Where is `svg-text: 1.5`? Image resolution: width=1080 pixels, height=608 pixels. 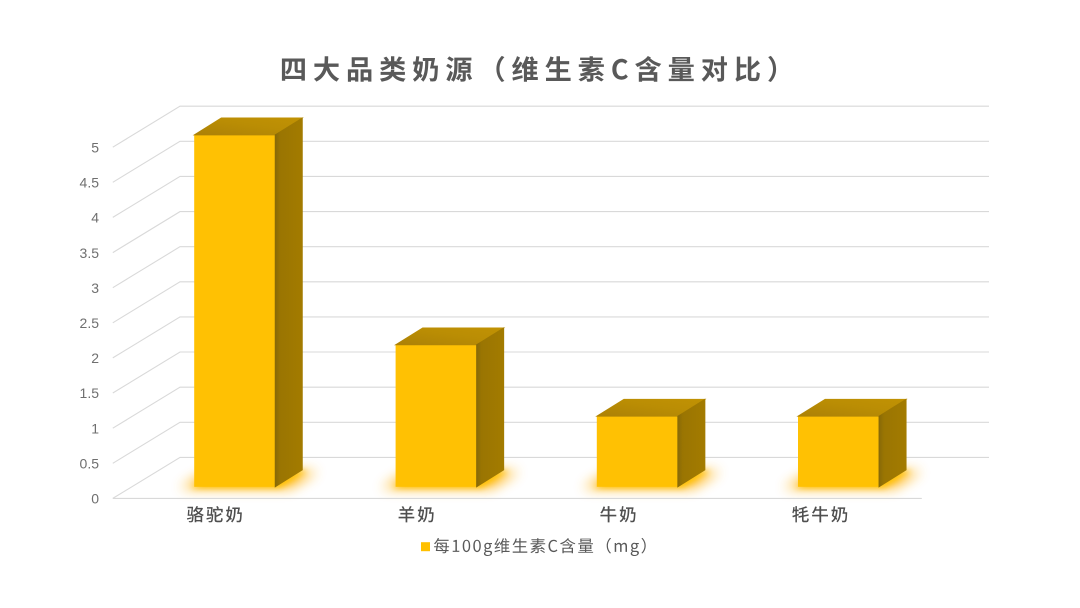
svg-text: 1.5 is located at coordinates (90, 393).